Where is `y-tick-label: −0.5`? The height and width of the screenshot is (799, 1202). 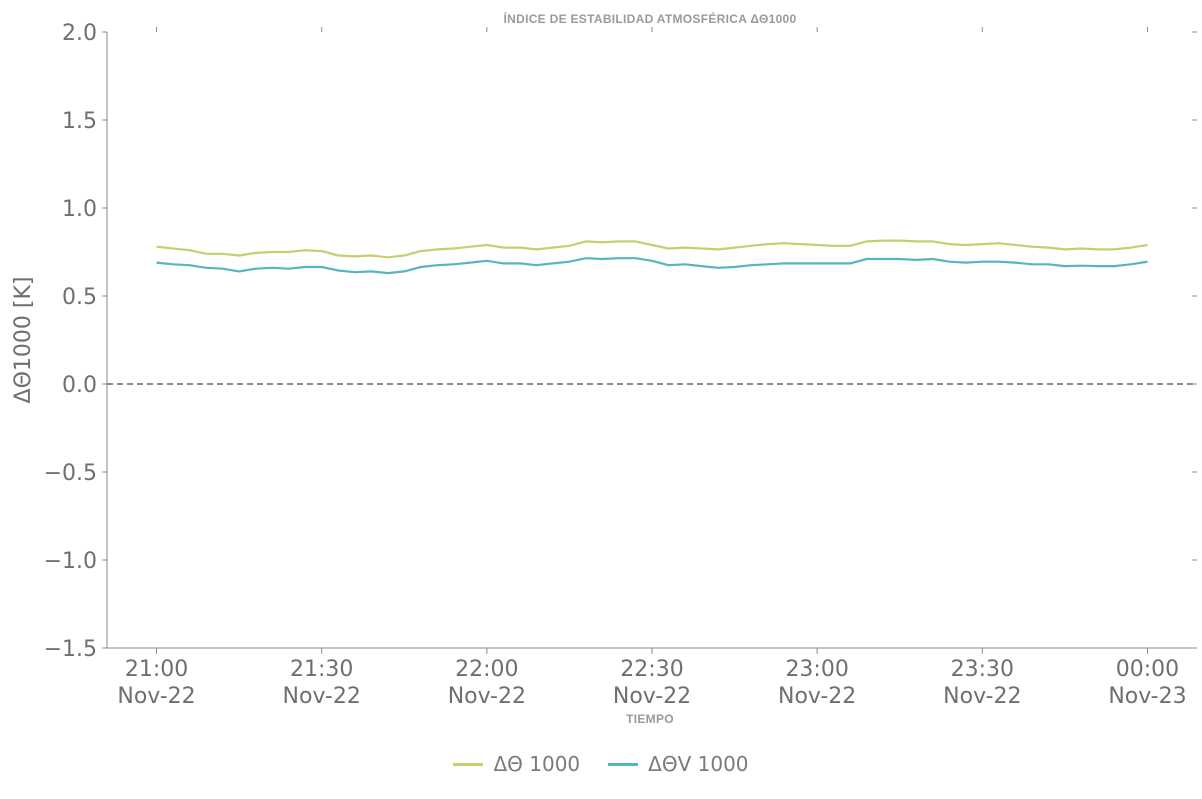 y-tick-label: −0.5 is located at coordinates (70, 473).